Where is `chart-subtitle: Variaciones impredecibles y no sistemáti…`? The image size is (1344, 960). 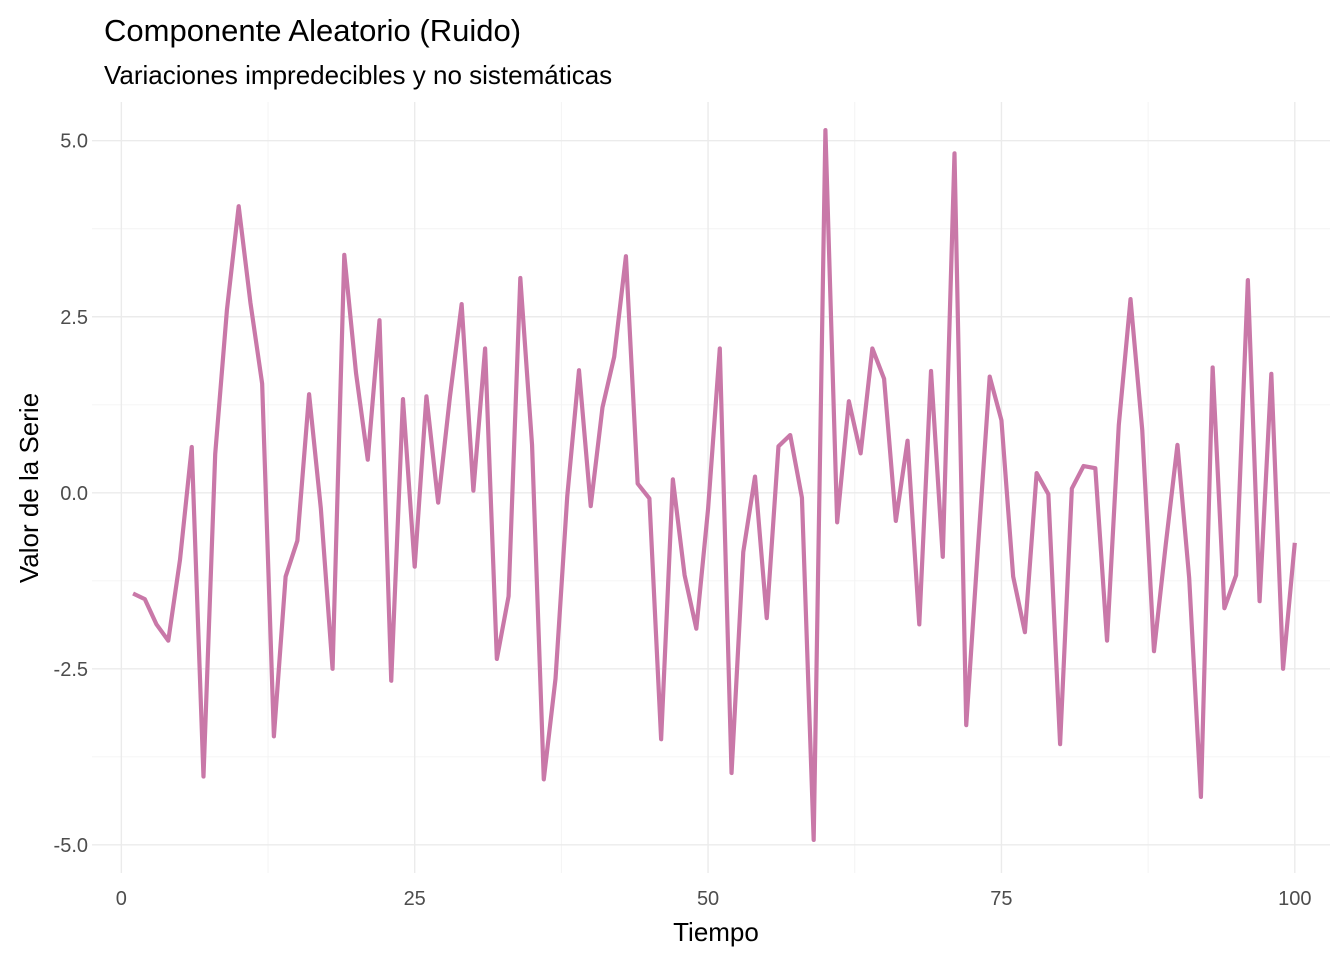
chart-subtitle: Variaciones impredecibles y no sistemáti… is located at coordinates (358, 75).